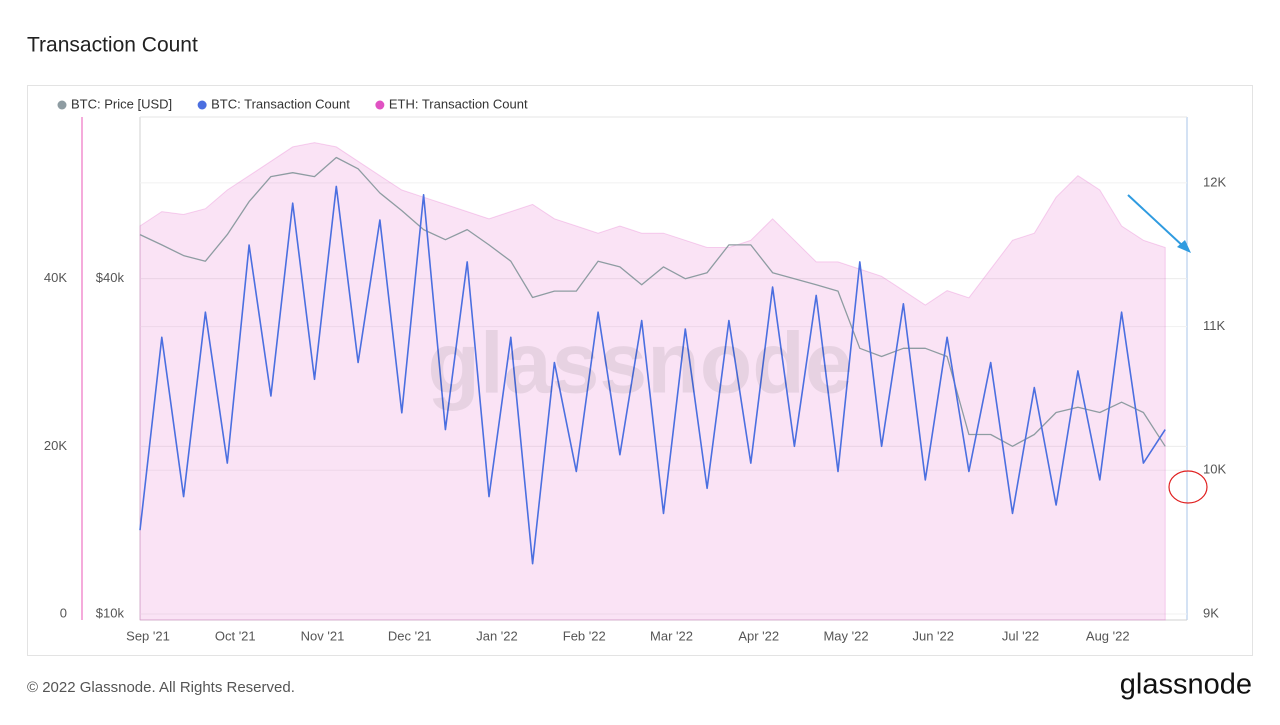  I want to click on footer: © 2022 Glassnode. All Rights Reserved., so click(161, 687).